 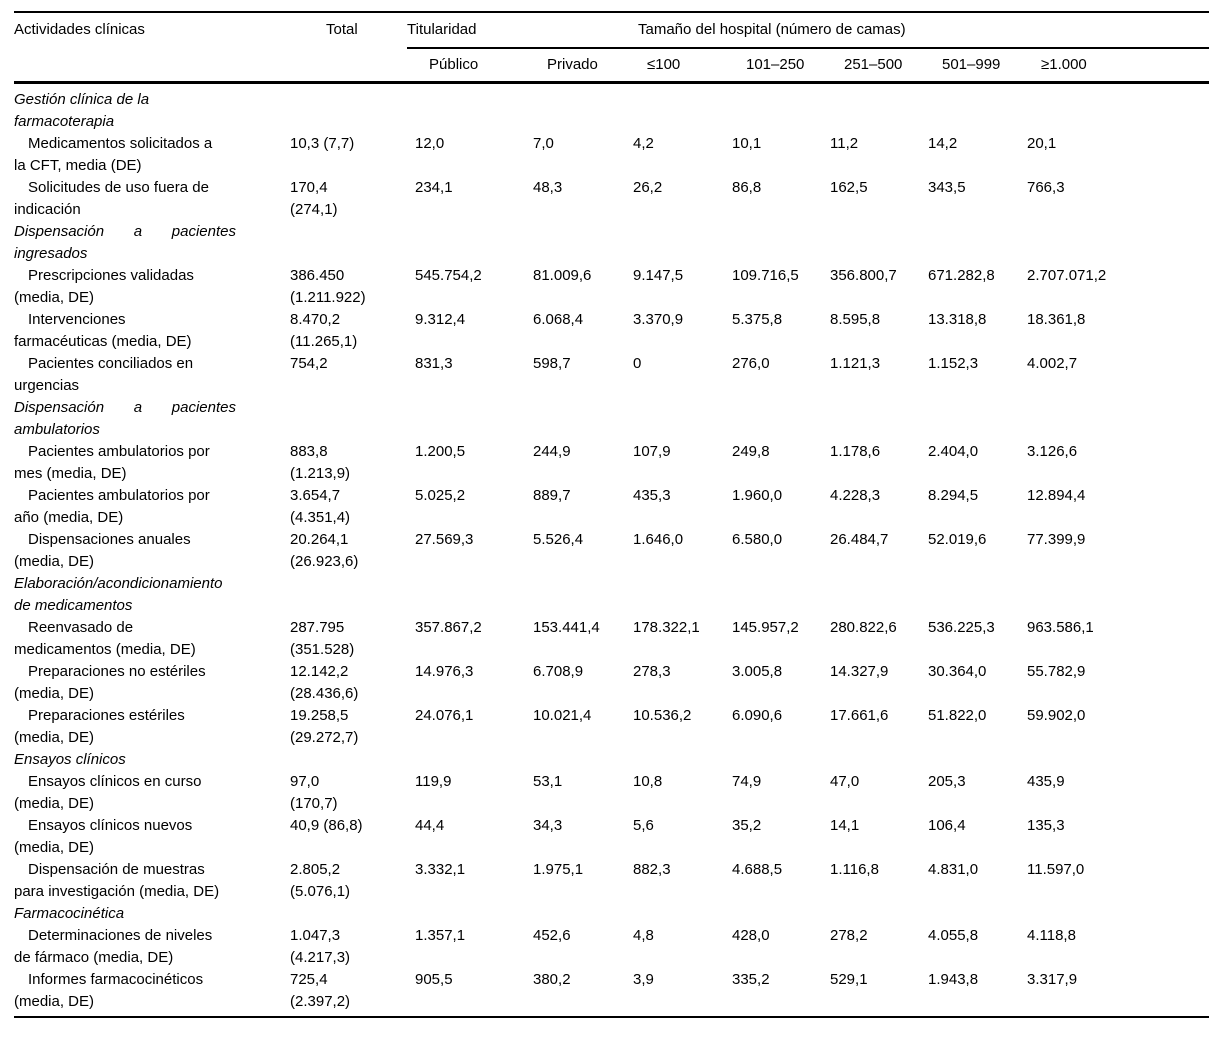 What do you see at coordinates (648, 187) in the screenshot?
I see `value-line: 26,2` at bounding box center [648, 187].